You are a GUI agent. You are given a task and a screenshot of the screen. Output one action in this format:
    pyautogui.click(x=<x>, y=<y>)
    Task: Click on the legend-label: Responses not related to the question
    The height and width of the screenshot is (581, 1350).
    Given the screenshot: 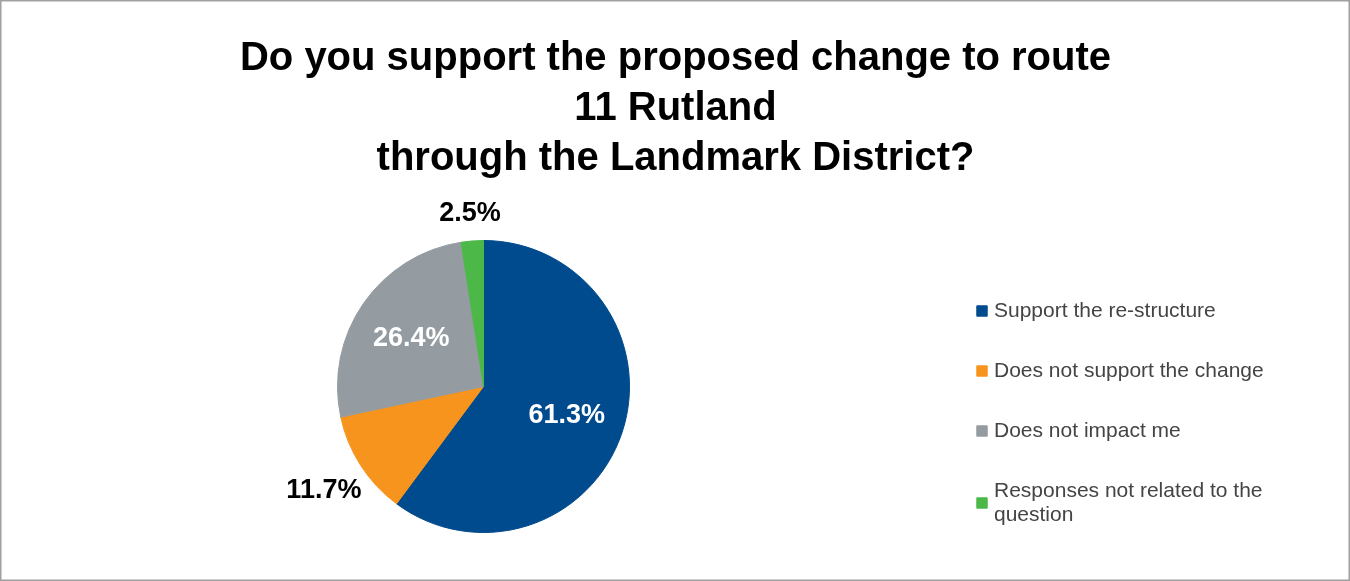 What is the action you would take?
    pyautogui.click(x=1128, y=502)
    